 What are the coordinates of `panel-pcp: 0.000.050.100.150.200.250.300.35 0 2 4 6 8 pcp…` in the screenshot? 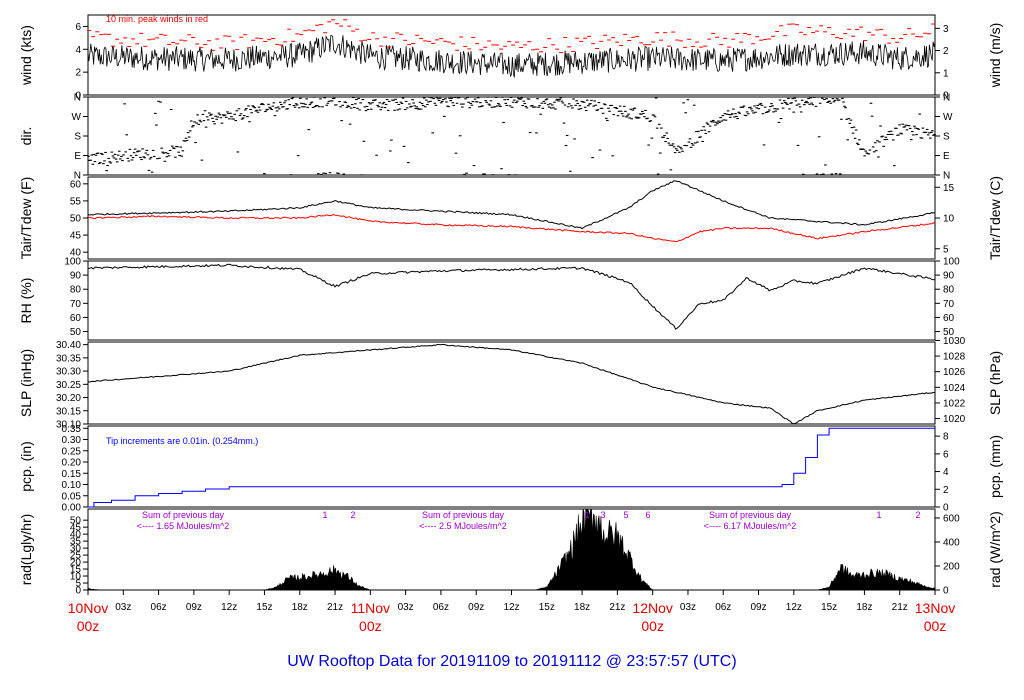 It's located at (510, 469).